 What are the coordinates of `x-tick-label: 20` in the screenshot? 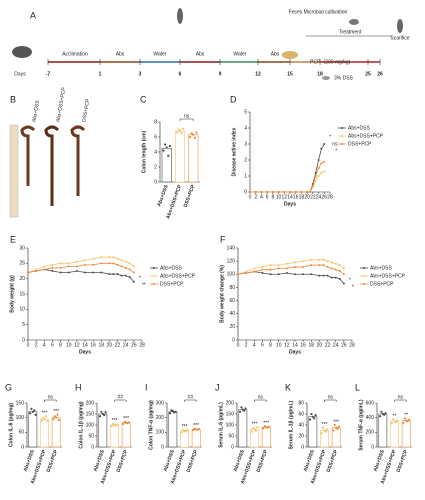 It's located at (320, 345).